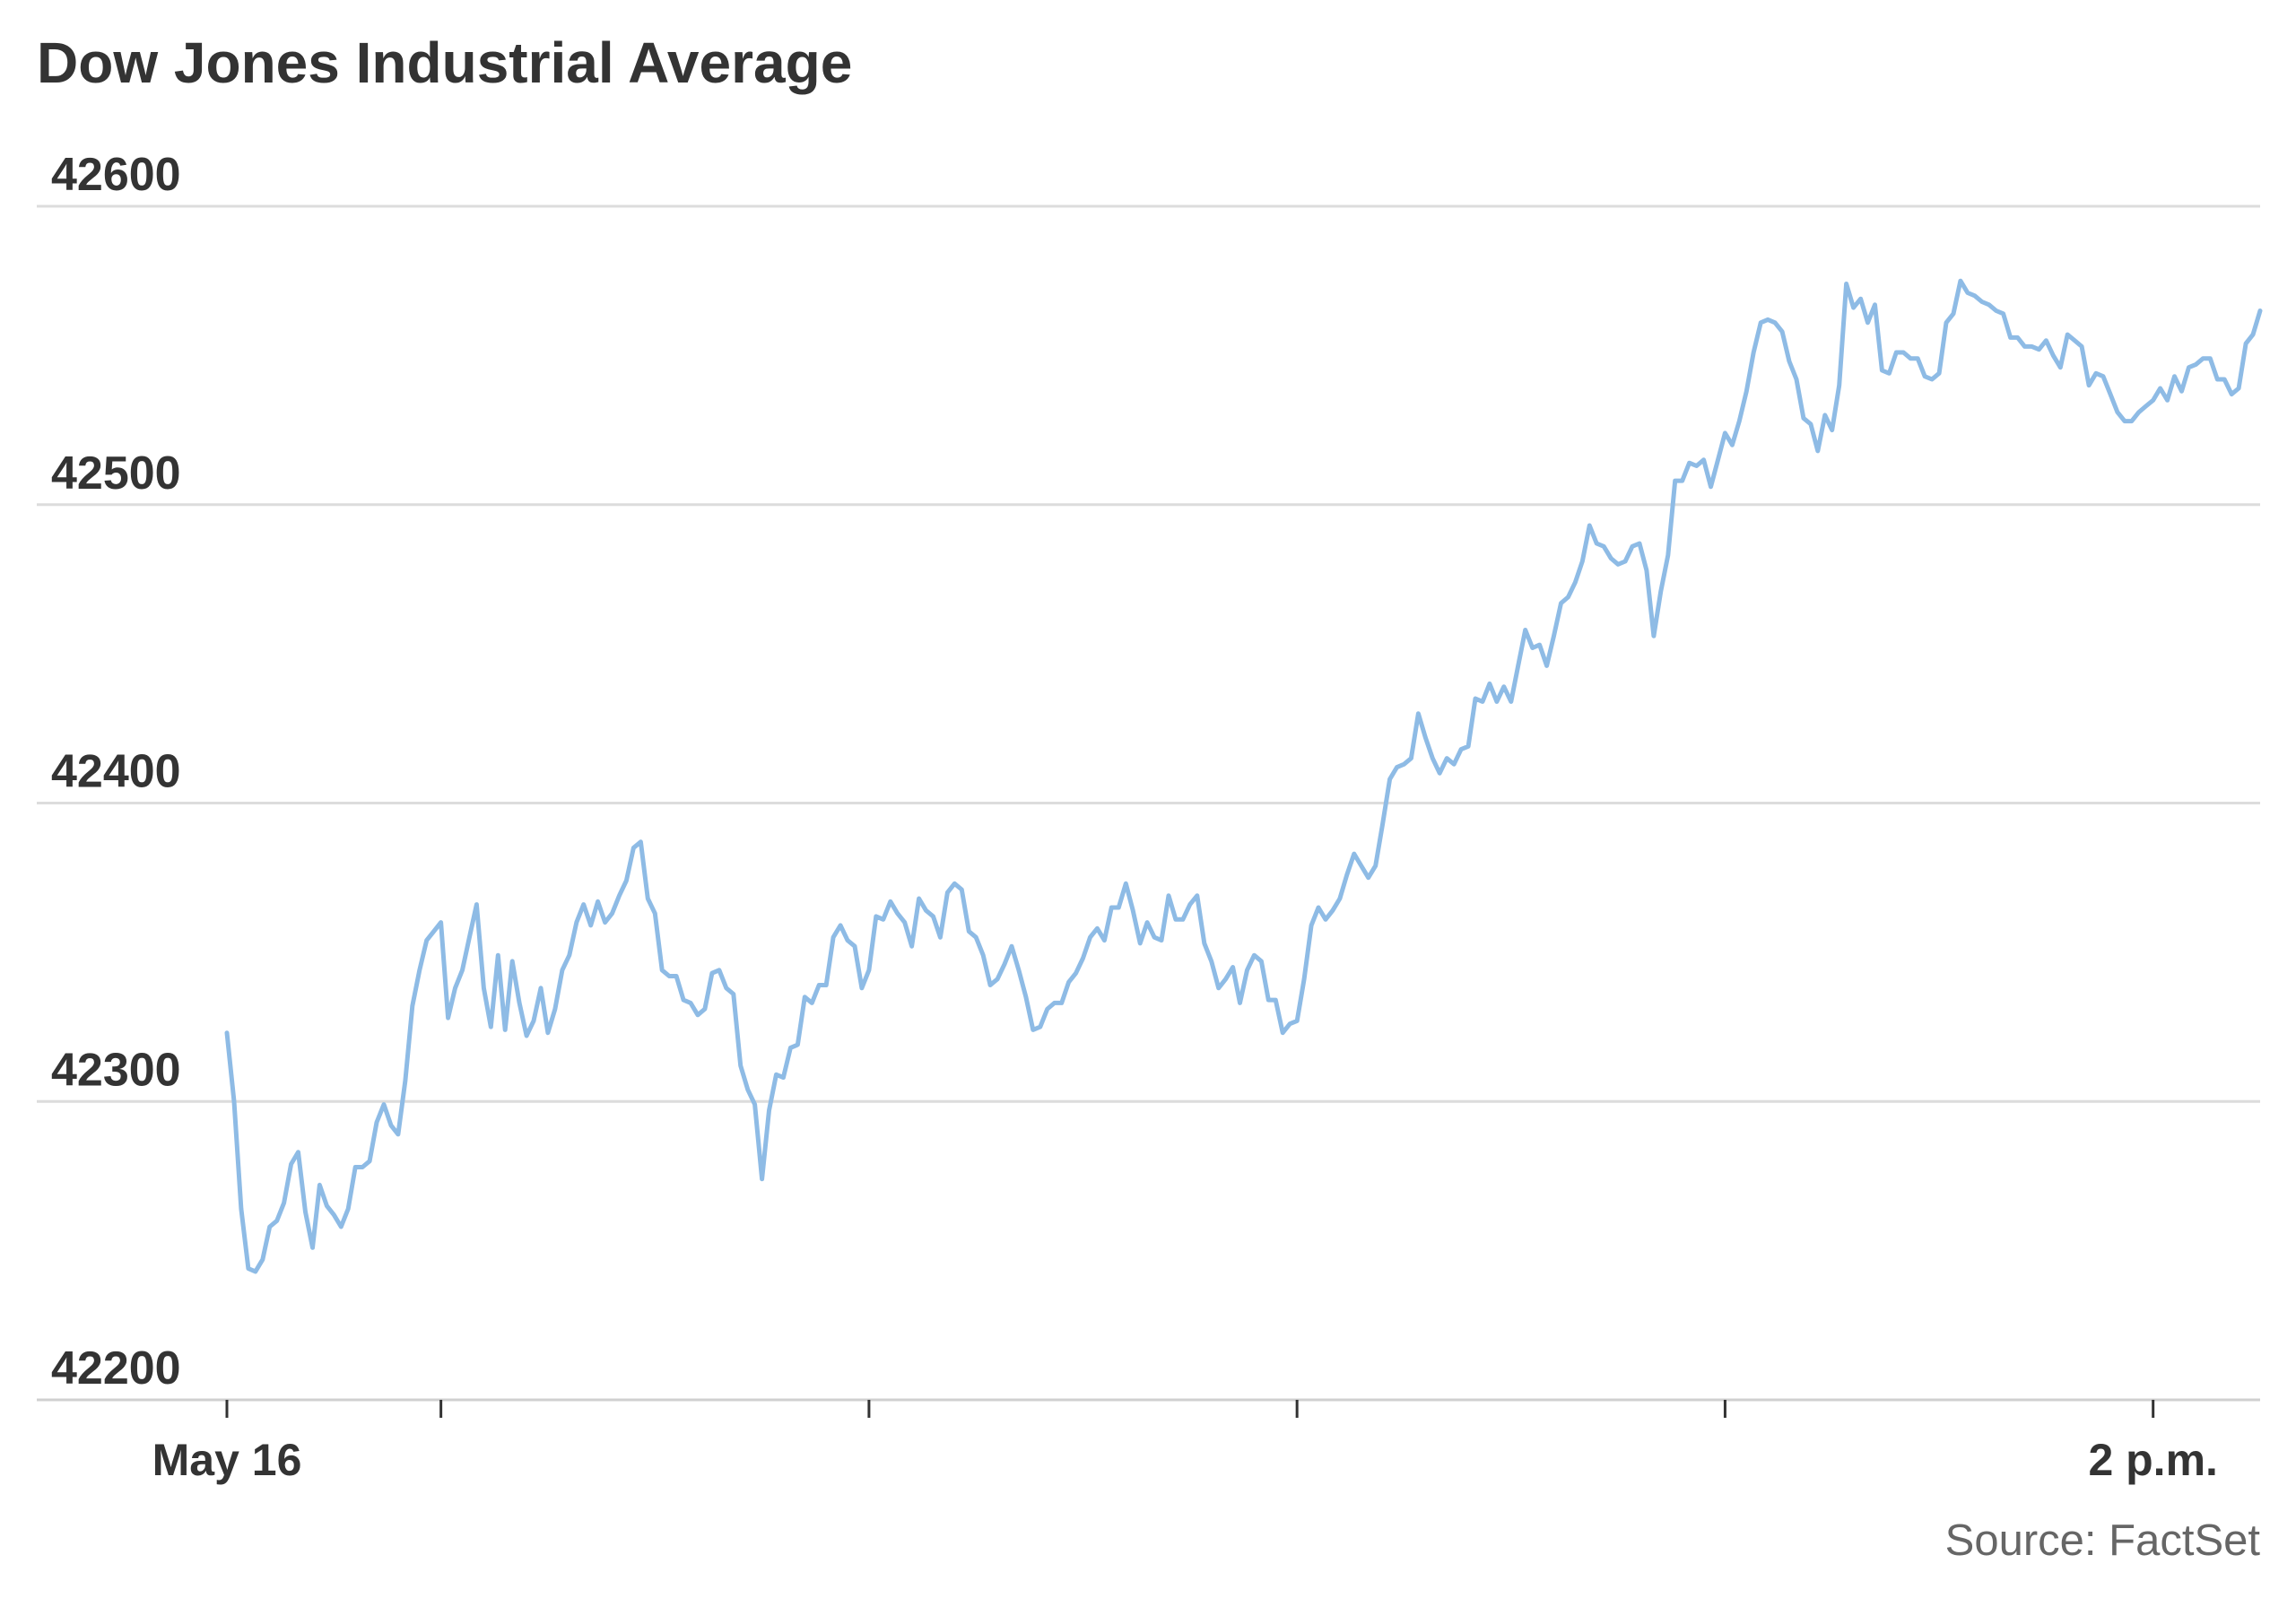 This screenshot has height=1607, width=2296. What do you see at coordinates (116, 1368) in the screenshot?
I see `y-tick-label: 42200` at bounding box center [116, 1368].